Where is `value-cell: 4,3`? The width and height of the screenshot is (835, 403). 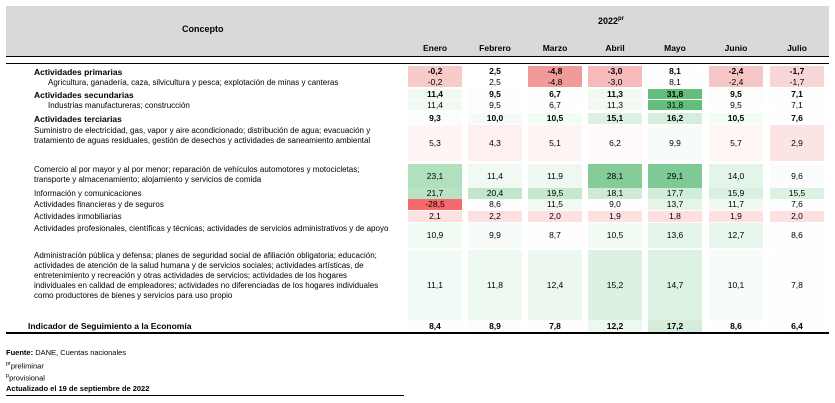 value-cell: 4,3 is located at coordinates (495, 143).